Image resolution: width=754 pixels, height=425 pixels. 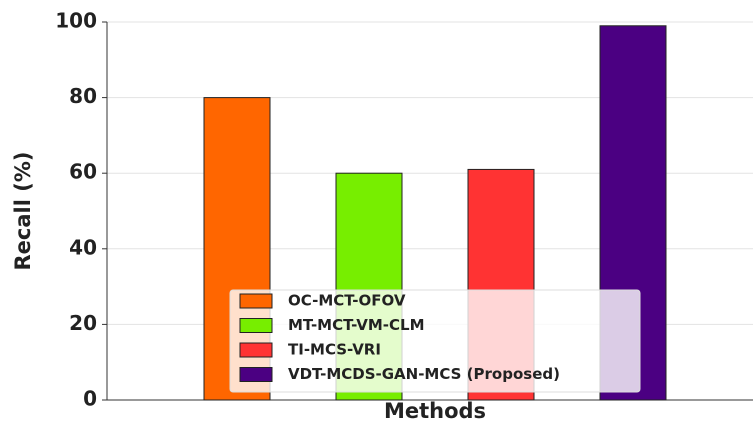 What do you see at coordinates (23, 211) in the screenshot?
I see `y-axis-label: Recall (%)` at bounding box center [23, 211].